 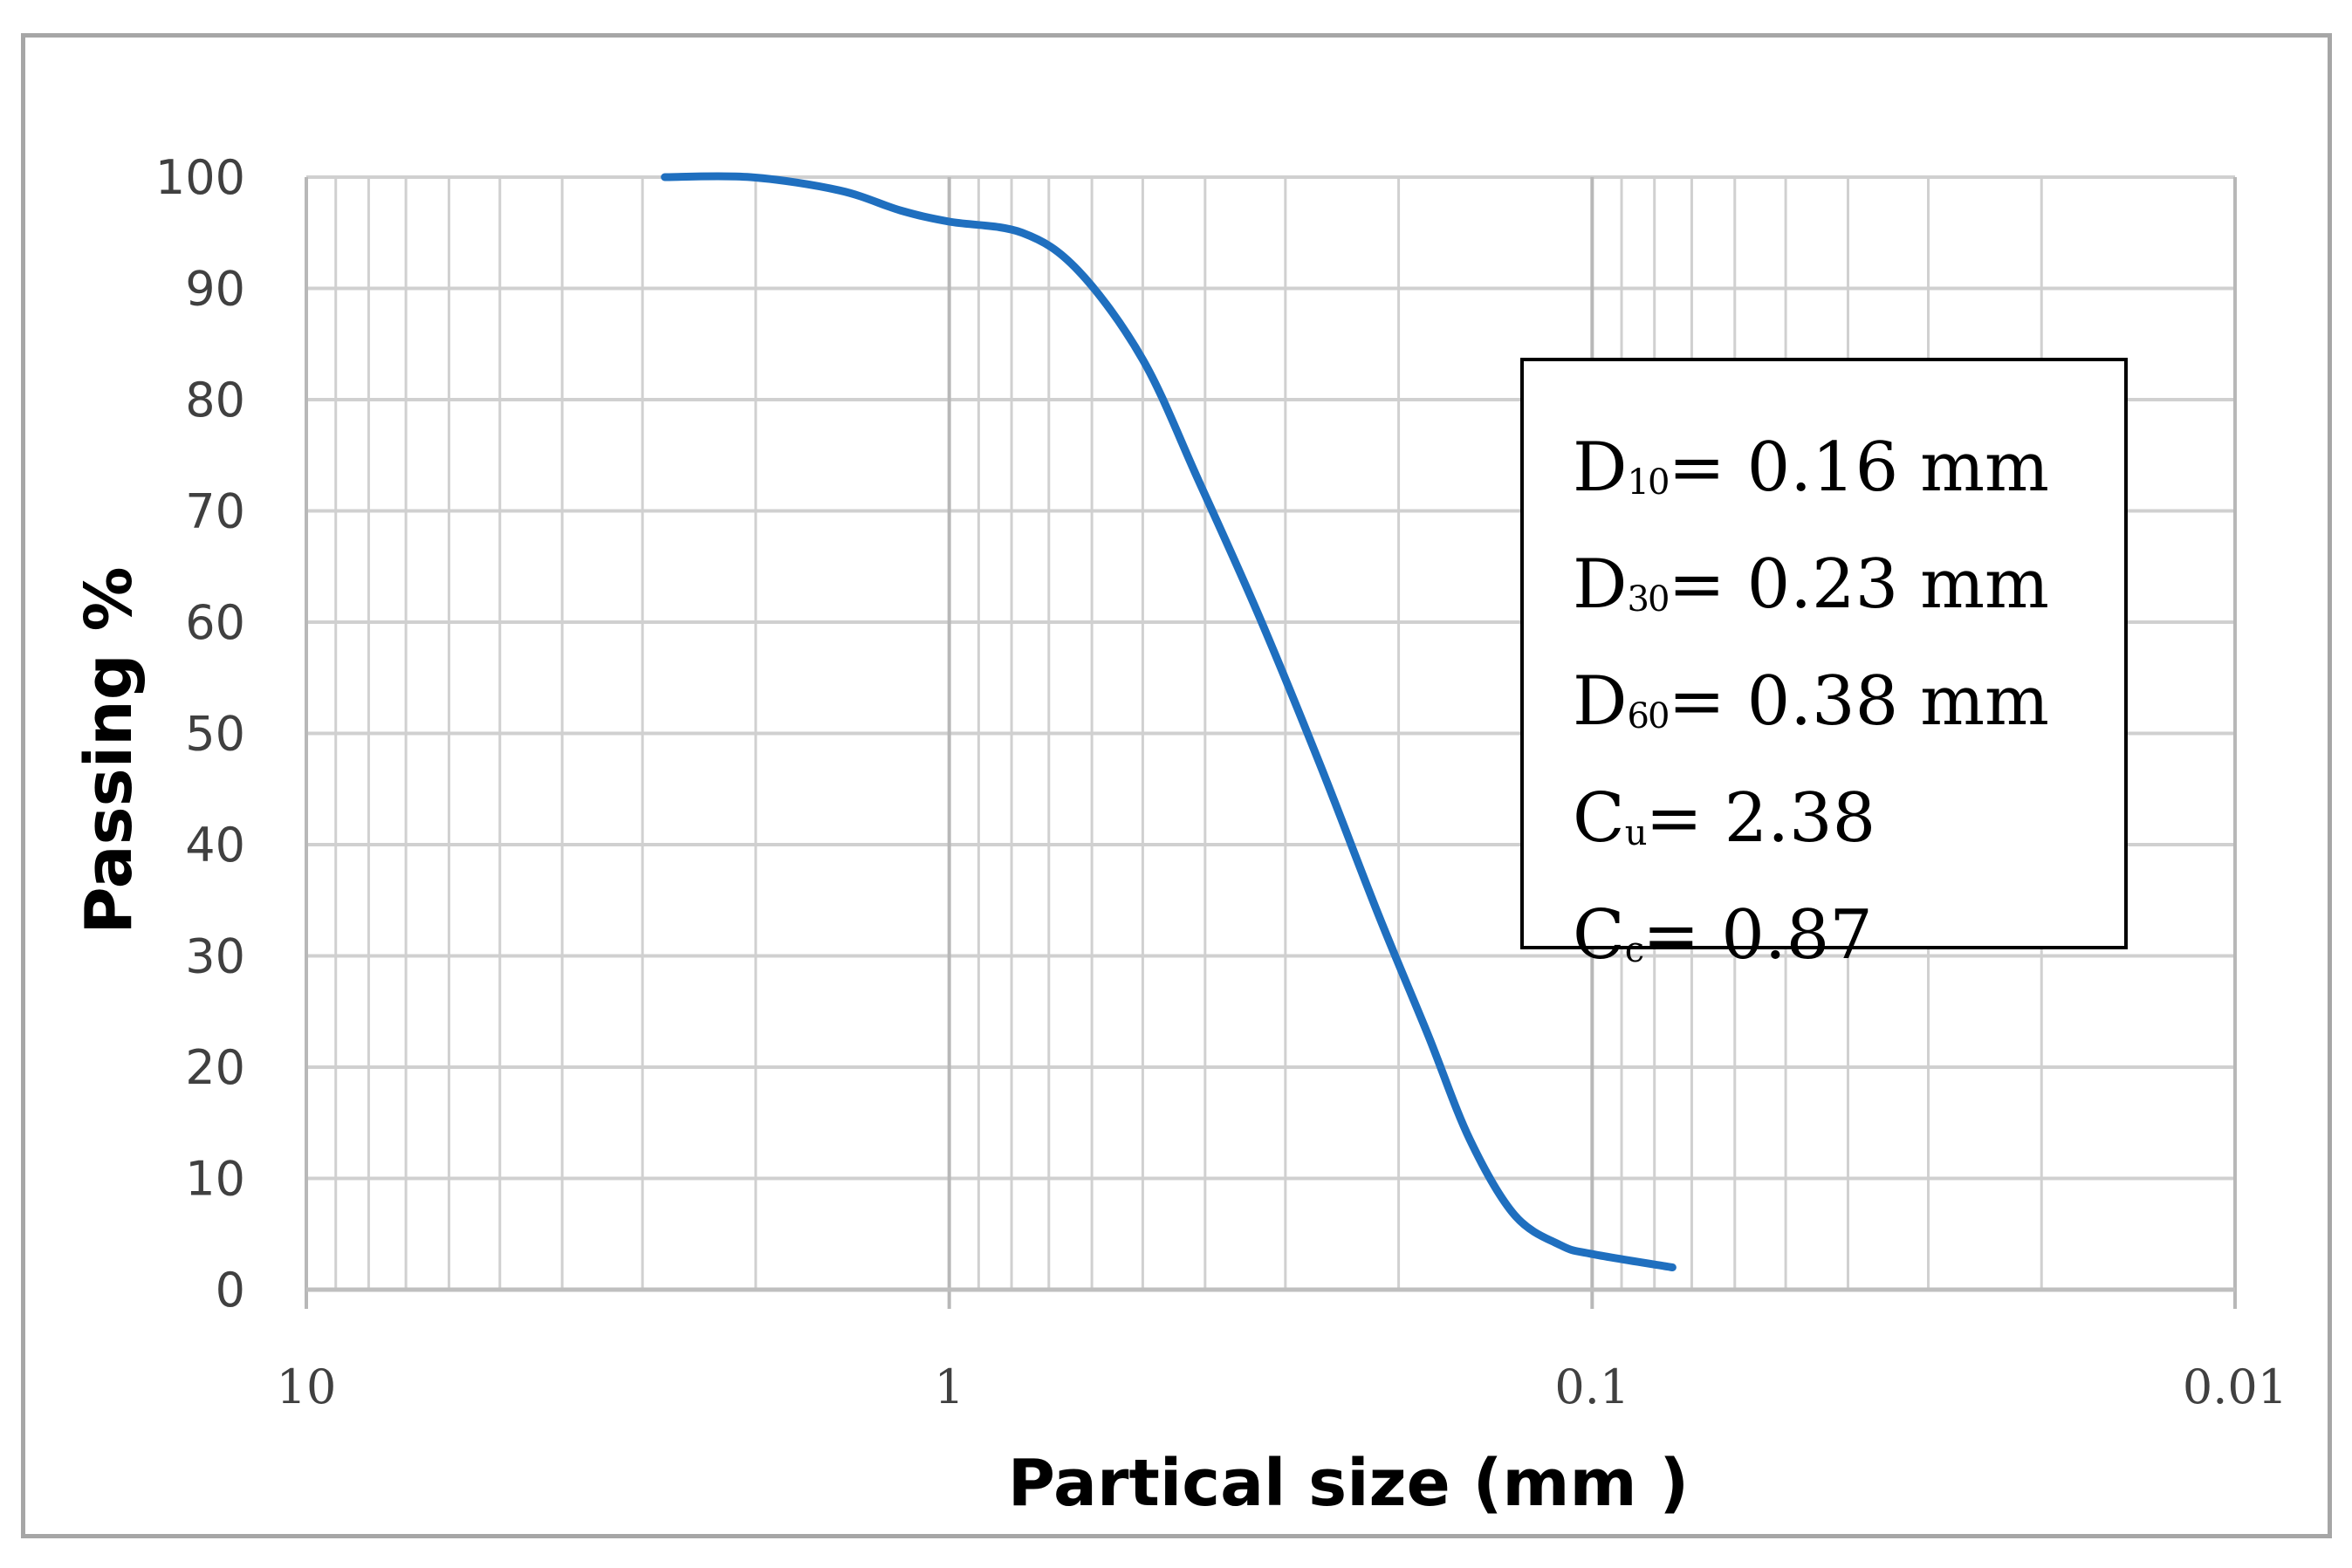 I want to click on stat-d60: D60= 0.38 mm, so click(x=1811, y=702).